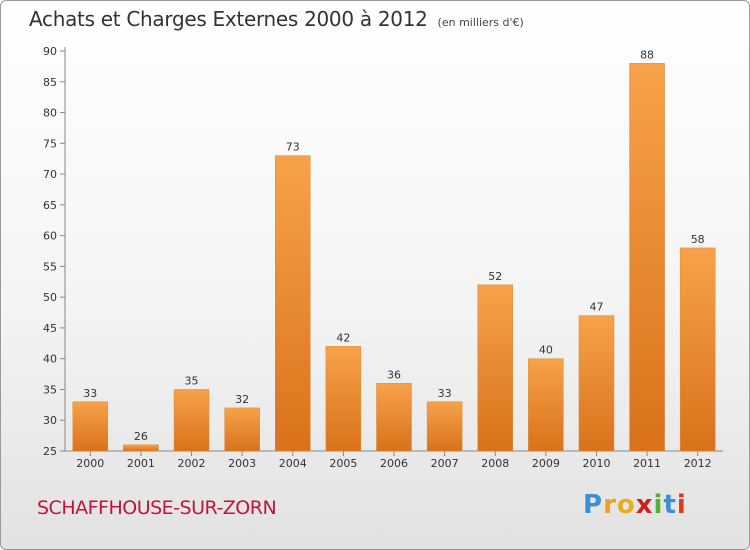  Describe the element at coordinates (698, 463) in the screenshot. I see `x-tick-label: 2012` at that location.